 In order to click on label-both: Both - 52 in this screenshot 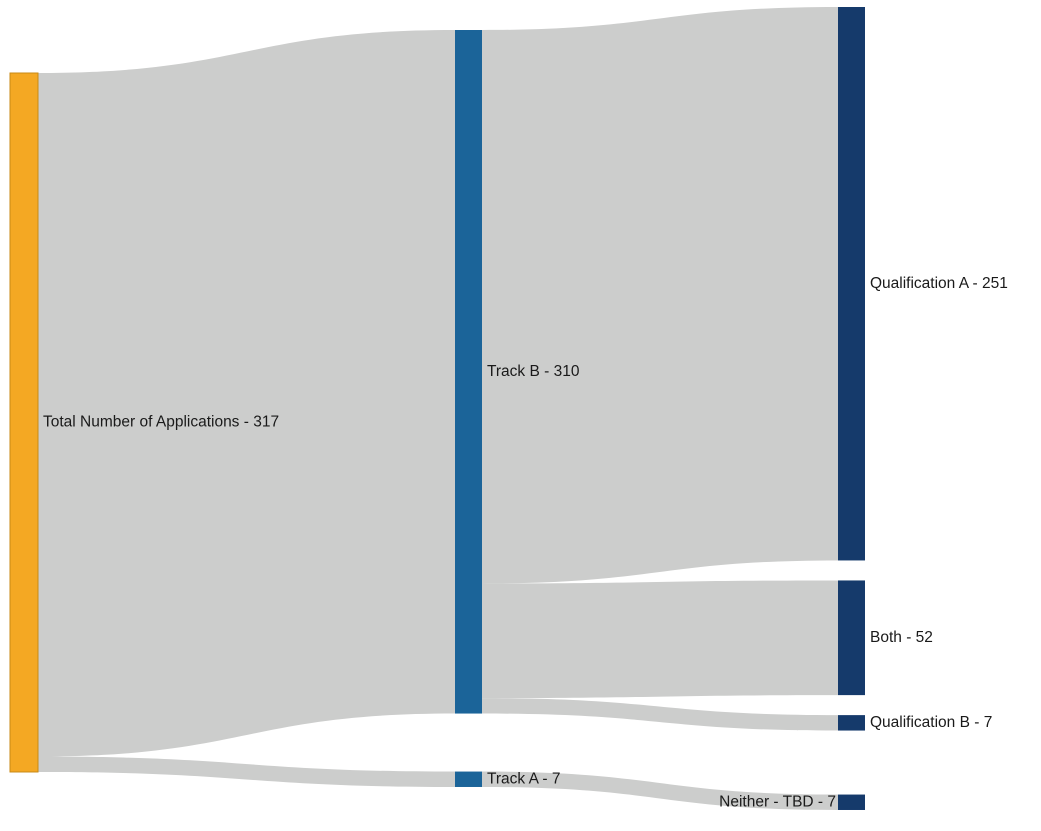, I will do `click(901, 637)`.